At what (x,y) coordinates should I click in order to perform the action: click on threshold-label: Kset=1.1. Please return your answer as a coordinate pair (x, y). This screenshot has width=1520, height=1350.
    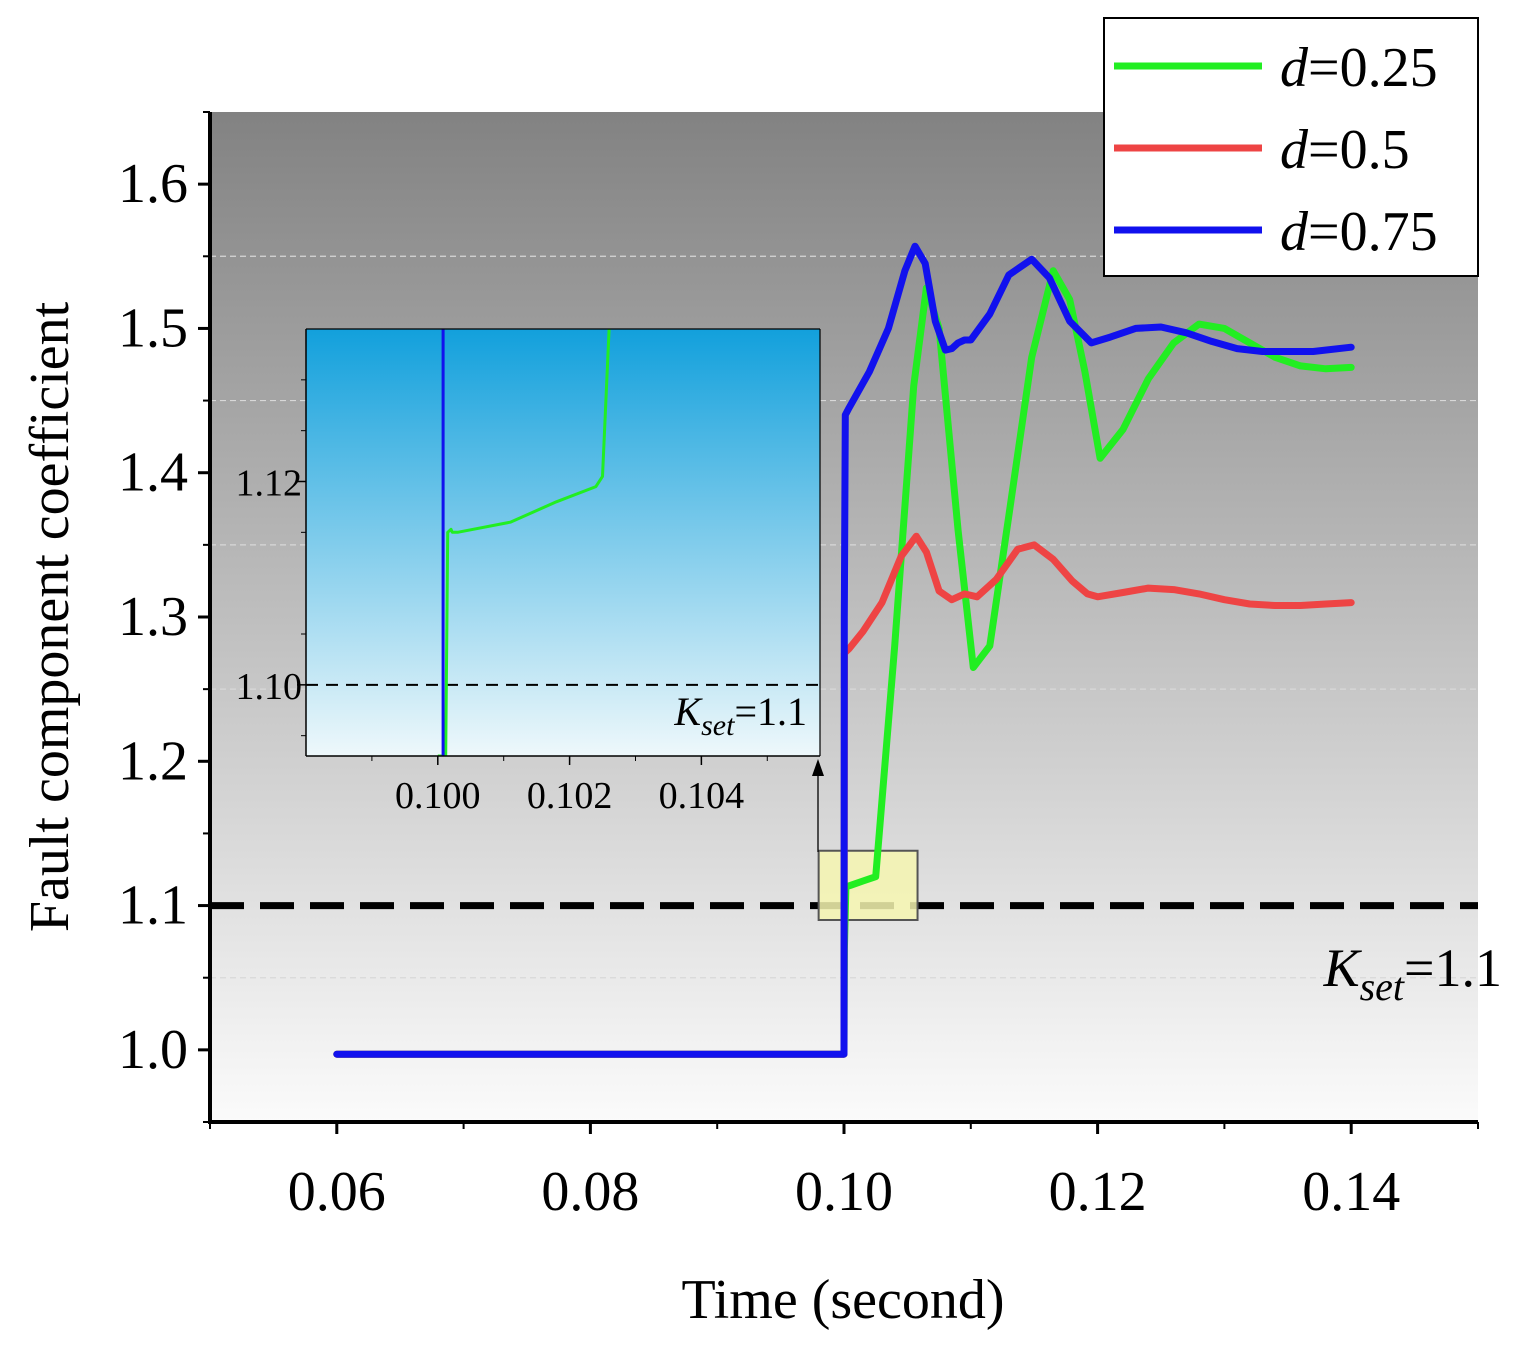
    Looking at the image, I should click on (1412, 973).